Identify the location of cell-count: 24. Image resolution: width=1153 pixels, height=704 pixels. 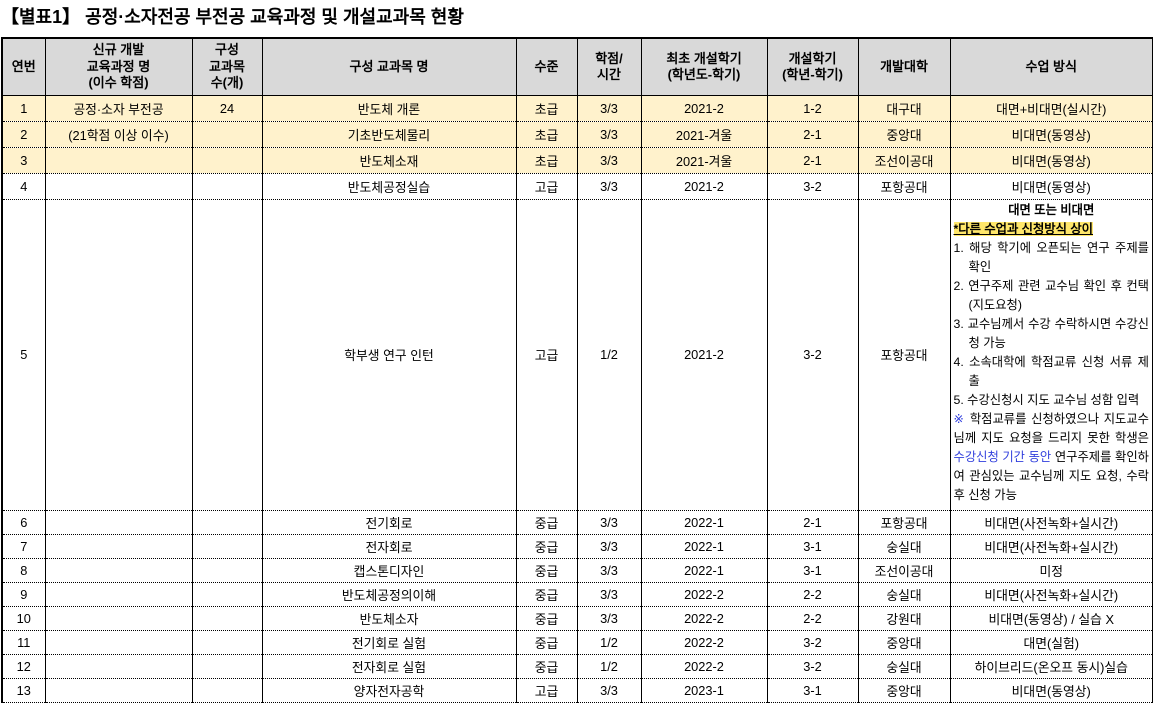
(227, 108).